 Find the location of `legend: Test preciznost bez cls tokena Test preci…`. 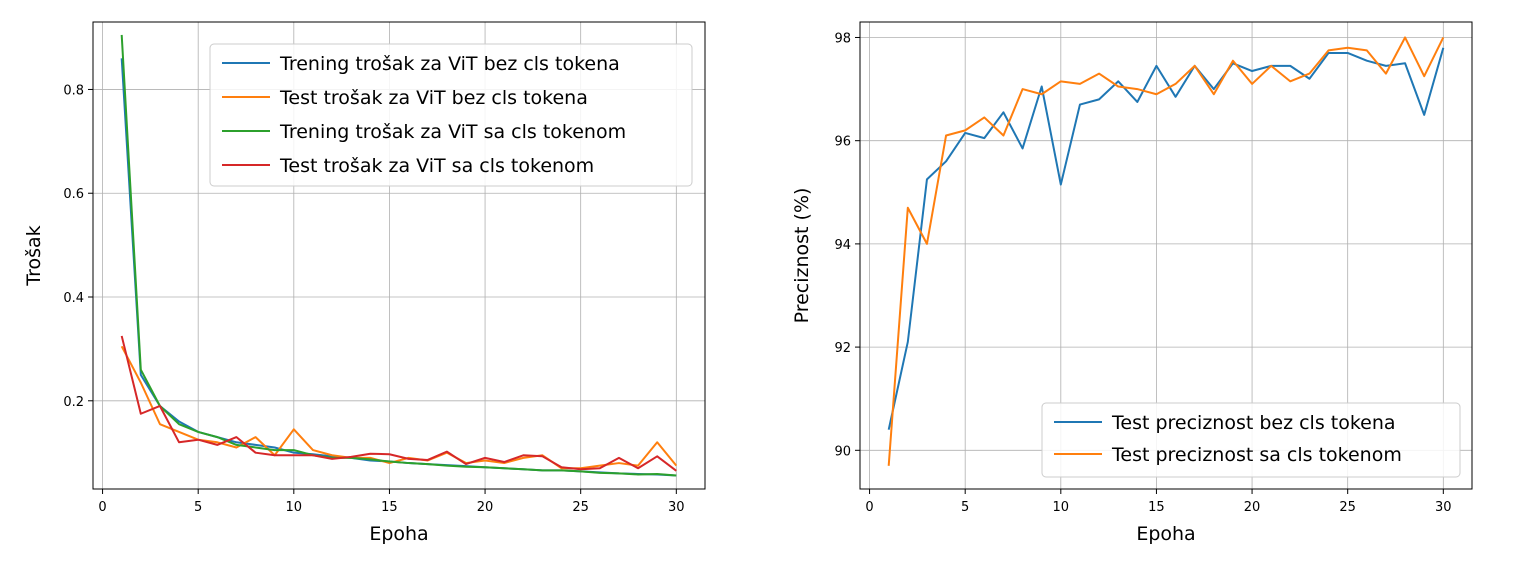

legend: Test preciznost bez cls tokena Test preci… is located at coordinates (1251, 440).